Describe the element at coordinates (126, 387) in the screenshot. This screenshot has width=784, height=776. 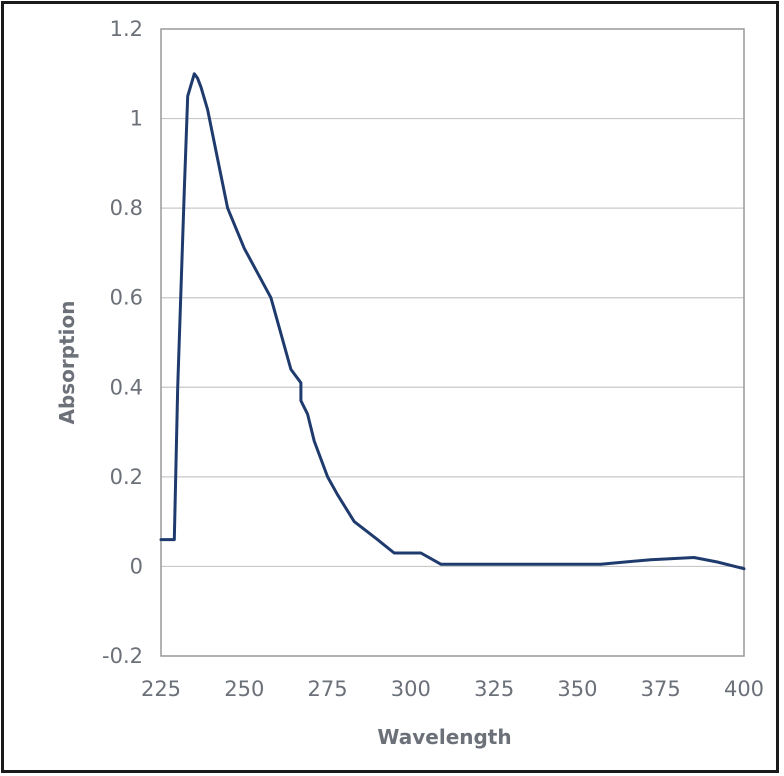
I see `y-tick-label: 0.4` at that location.